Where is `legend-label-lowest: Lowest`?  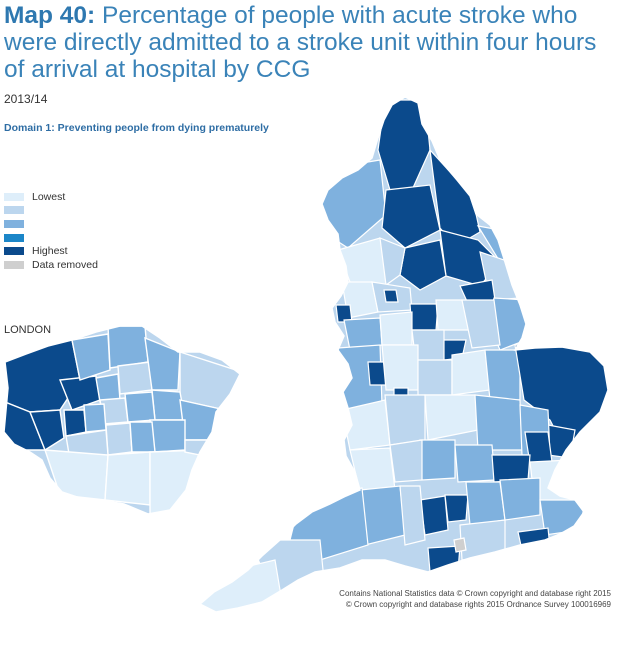
legend-label-lowest: Lowest is located at coordinates (49, 196).